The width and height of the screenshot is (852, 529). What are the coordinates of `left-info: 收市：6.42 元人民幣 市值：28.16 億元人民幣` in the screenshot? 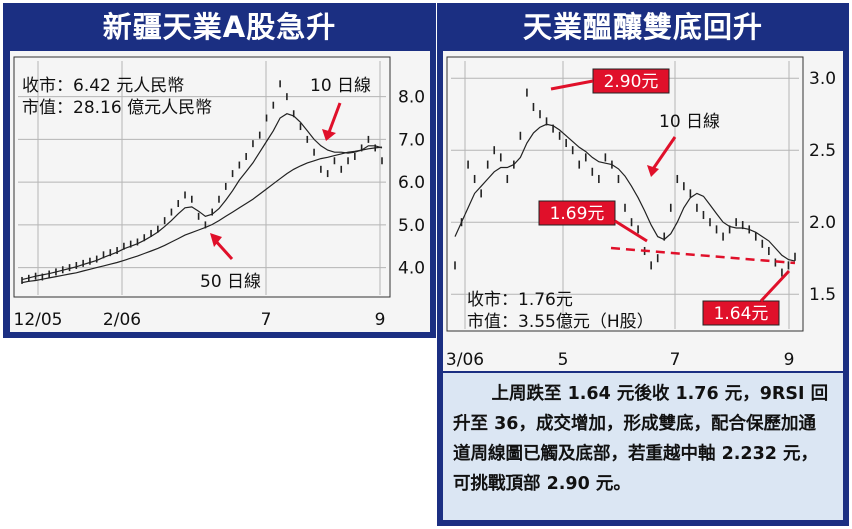 It's located at (117, 97).